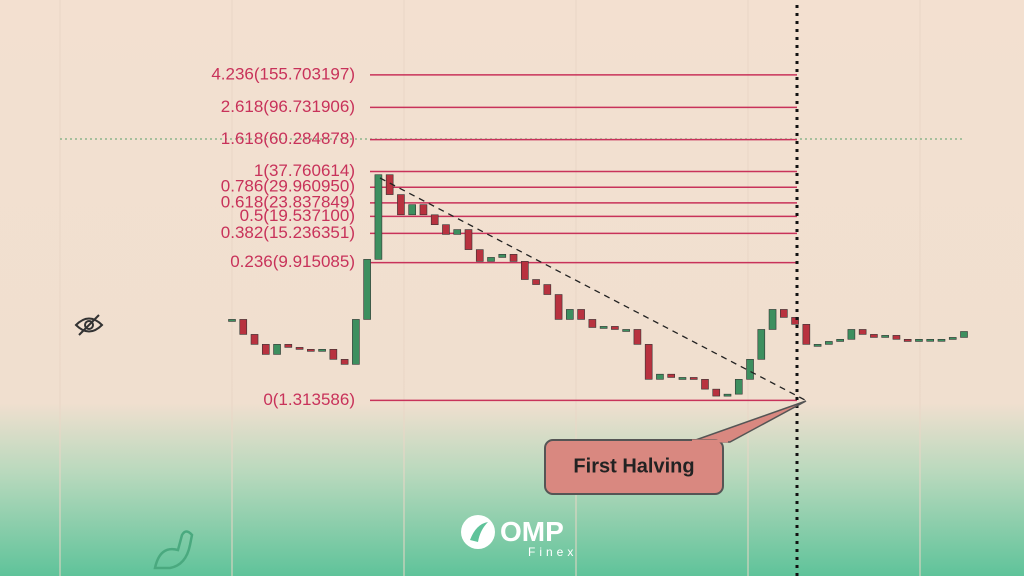 The image size is (1024, 576). I want to click on logo-tagline: Finex, so click(552, 552).